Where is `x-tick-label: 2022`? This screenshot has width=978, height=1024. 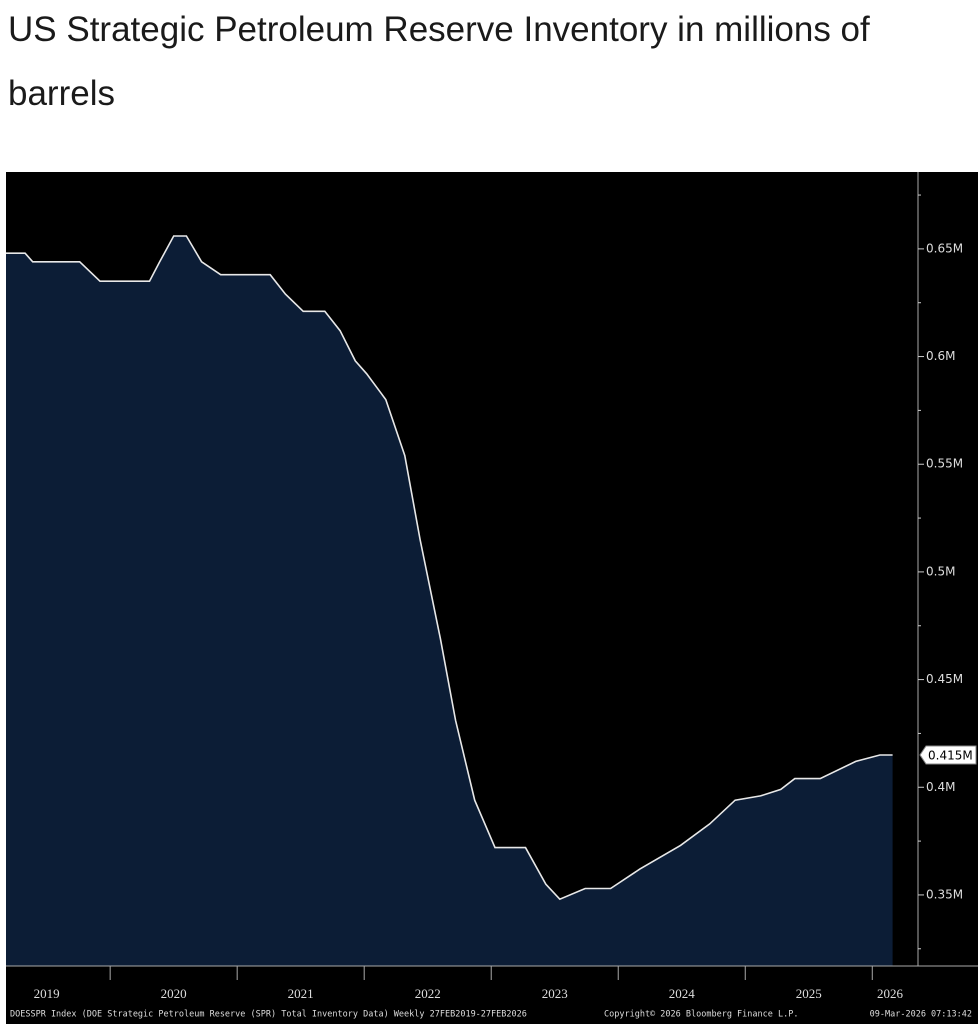 x-tick-label: 2022 is located at coordinates (428, 993).